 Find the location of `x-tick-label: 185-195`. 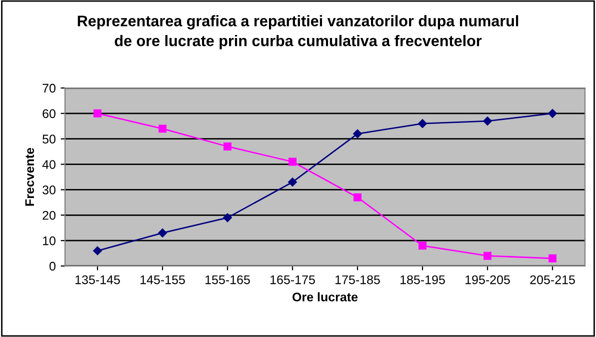

x-tick-label: 185-195 is located at coordinates (422, 279).